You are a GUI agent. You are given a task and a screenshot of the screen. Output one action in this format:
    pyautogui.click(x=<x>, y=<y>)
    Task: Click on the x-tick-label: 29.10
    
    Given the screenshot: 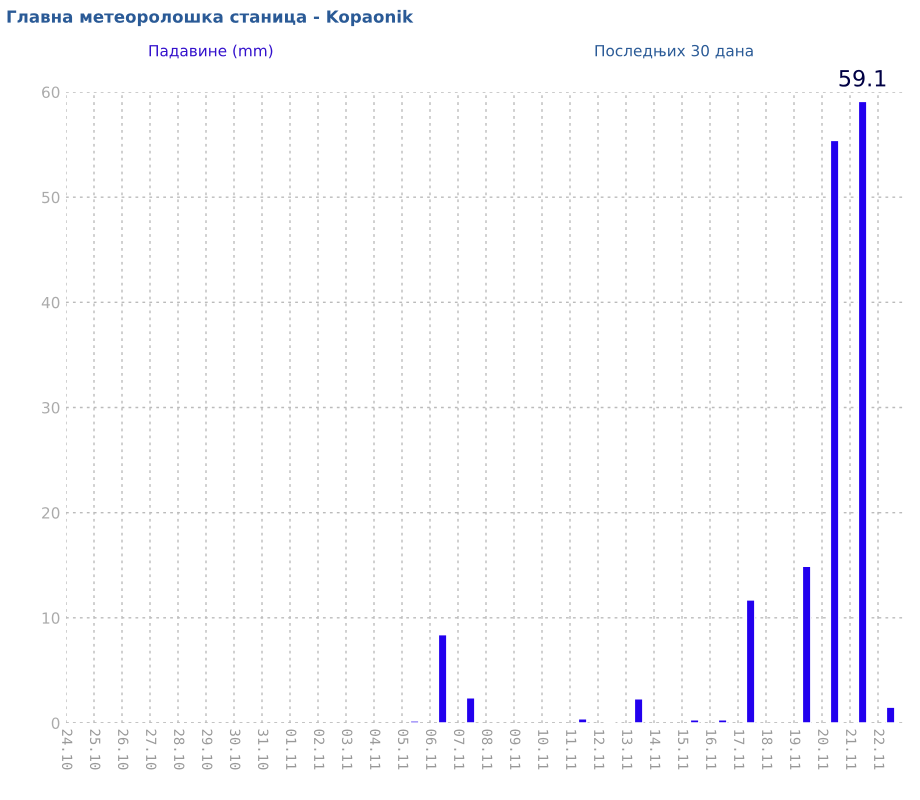 What is the action you would take?
    pyautogui.click(x=207, y=750)
    